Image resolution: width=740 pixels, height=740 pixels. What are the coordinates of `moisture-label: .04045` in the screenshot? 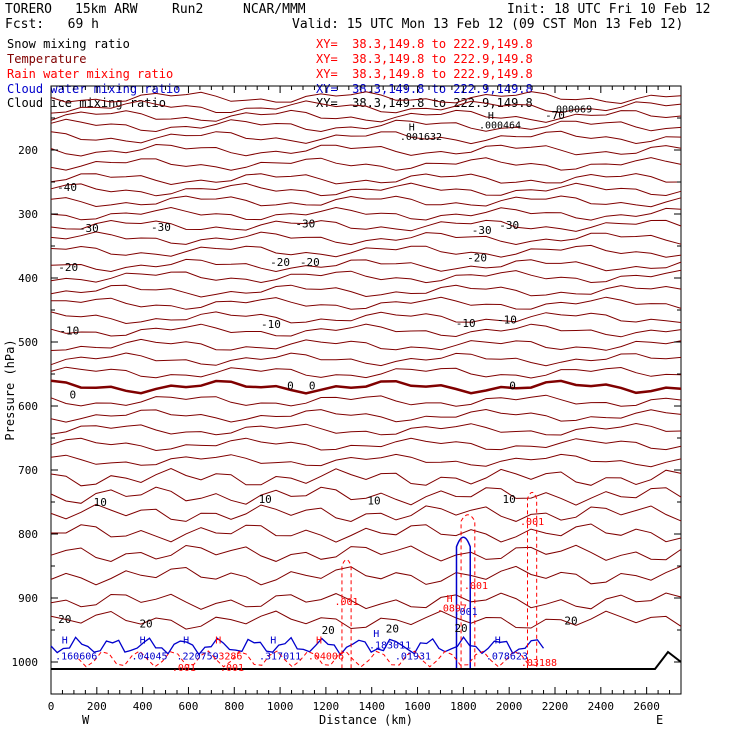 It's located at (149, 657).